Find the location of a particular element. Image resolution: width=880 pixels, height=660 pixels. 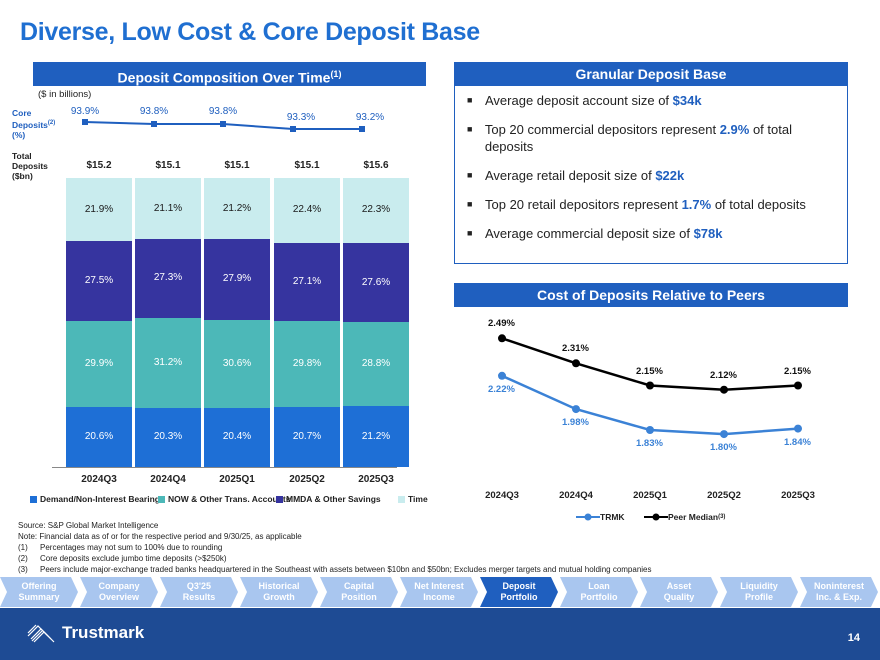

legend-demand-label: Demand/Non-Interest Bearing is located at coordinates (100, 499).